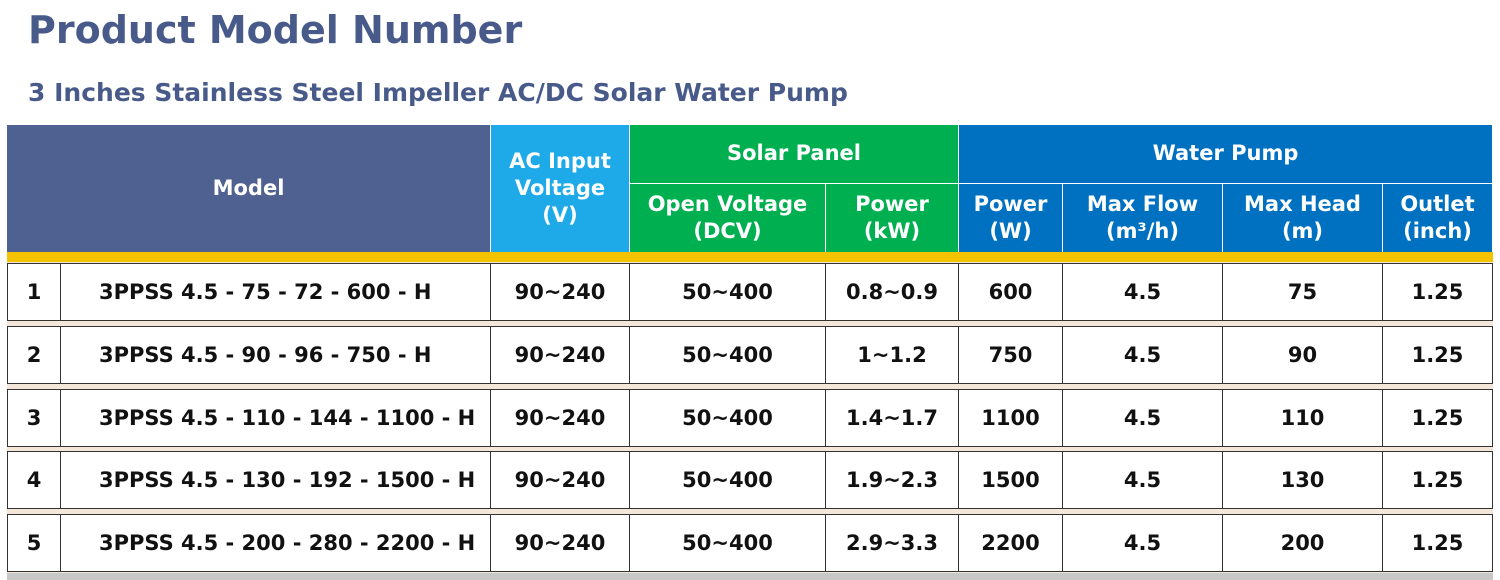 The image size is (1500, 580). Describe the element at coordinates (1303, 418) in the screenshot. I see `table-cell: 110` at that location.